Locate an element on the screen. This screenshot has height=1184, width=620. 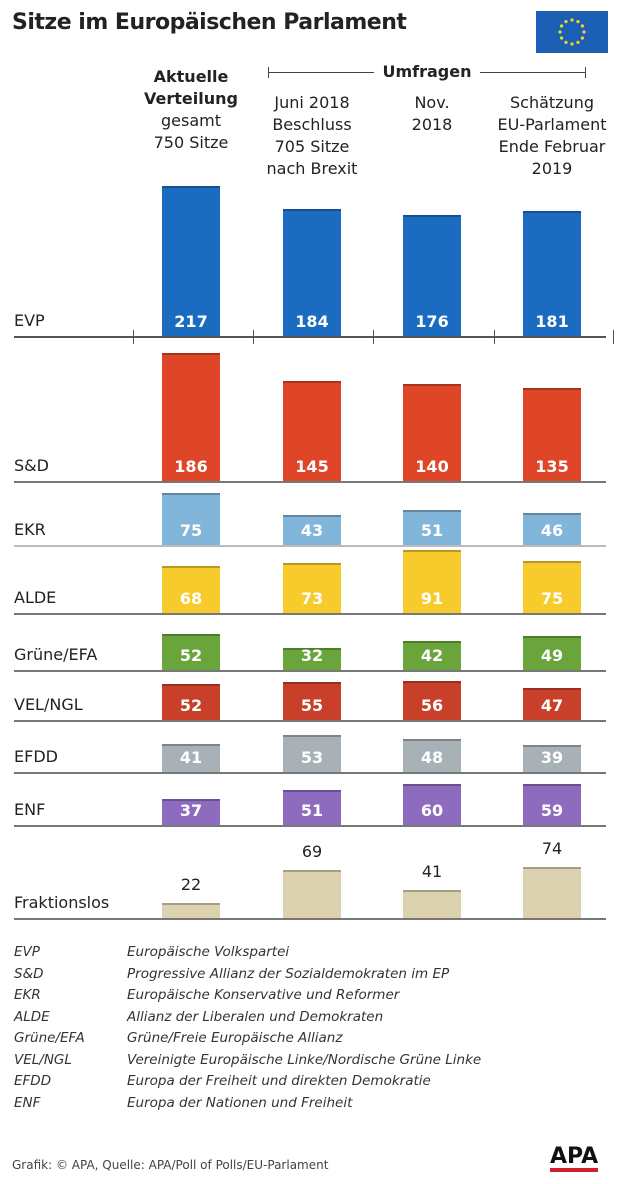
column-header-line: Ende Februar is located at coordinates (552, 146).